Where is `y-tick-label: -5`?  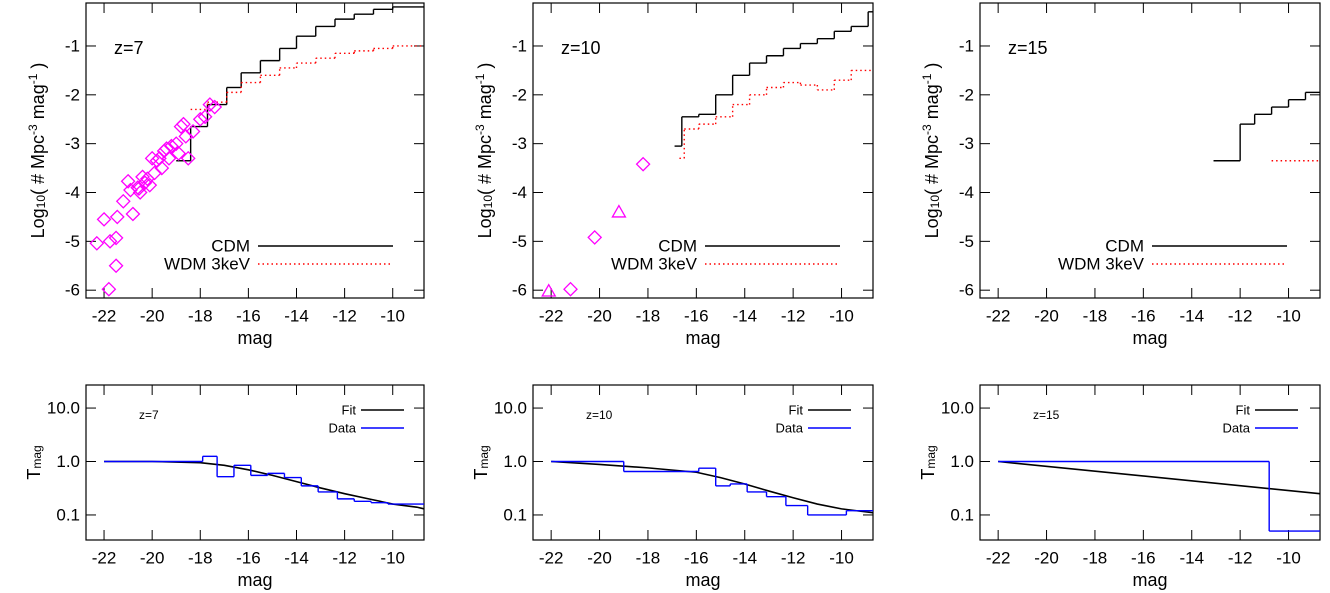
y-tick-label: -5 is located at coordinates (72, 241).